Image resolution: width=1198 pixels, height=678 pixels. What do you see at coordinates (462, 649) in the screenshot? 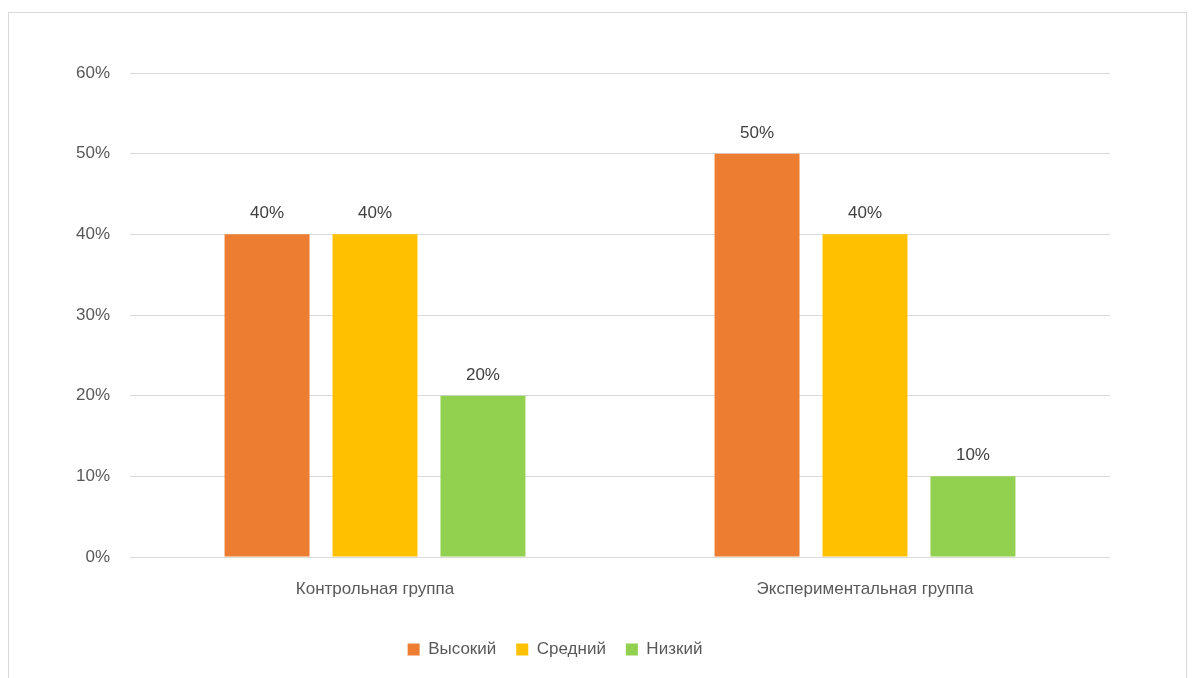
I see `legend-label: Высокий` at bounding box center [462, 649].